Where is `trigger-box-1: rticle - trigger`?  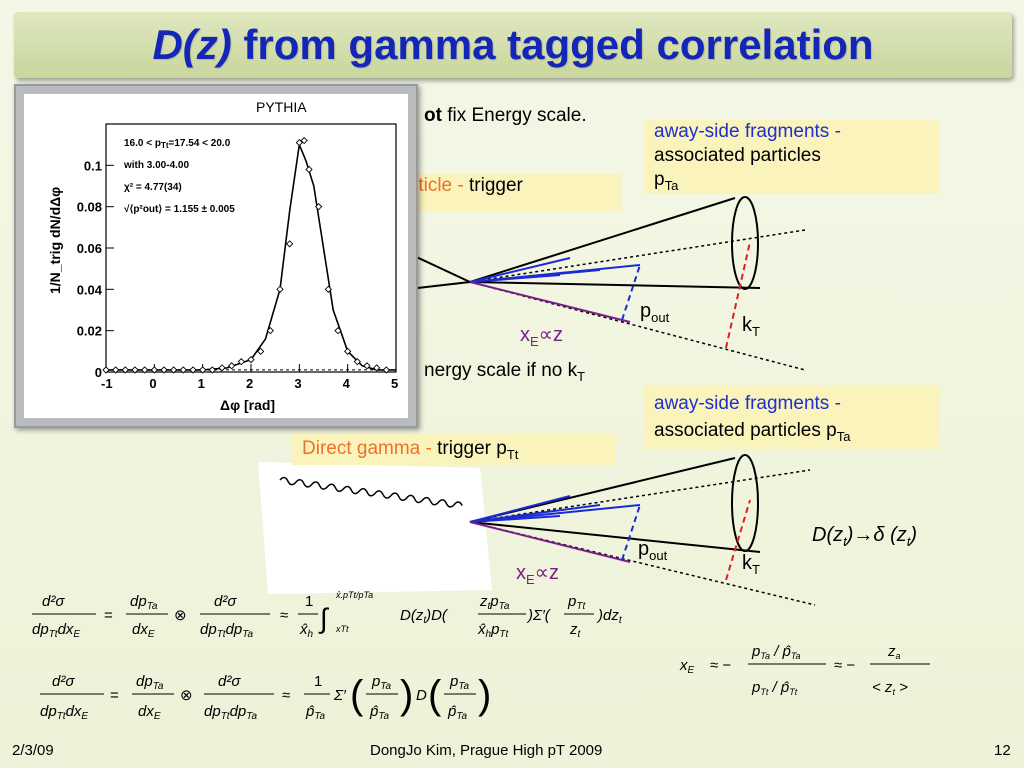 trigger-box-1: rticle - trigger is located at coordinates (512, 193).